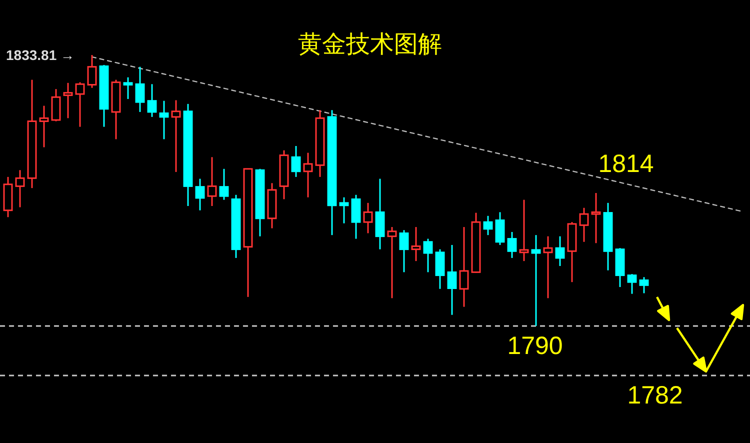 This screenshot has height=443, width=750. What do you see at coordinates (535, 346) in the screenshot?
I see `ref-line-label: 1790` at bounding box center [535, 346].